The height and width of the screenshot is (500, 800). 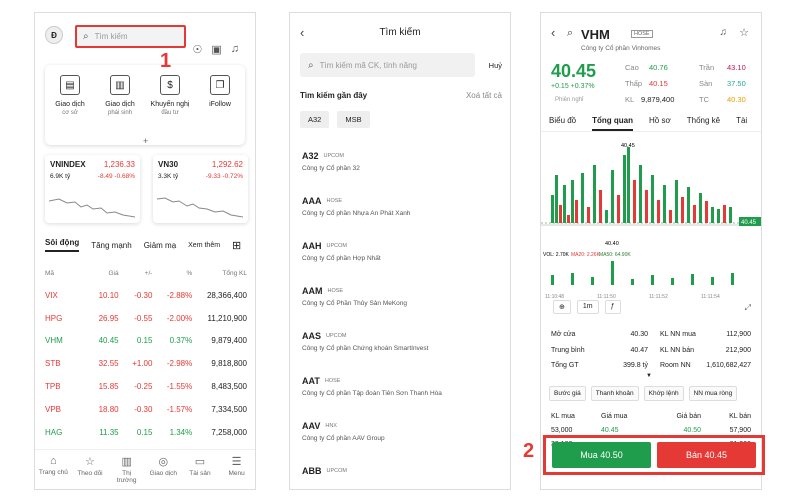 What do you see at coordinates (495, 65) in the screenshot?
I see `cancel-button: Huỷ` at bounding box center [495, 65].